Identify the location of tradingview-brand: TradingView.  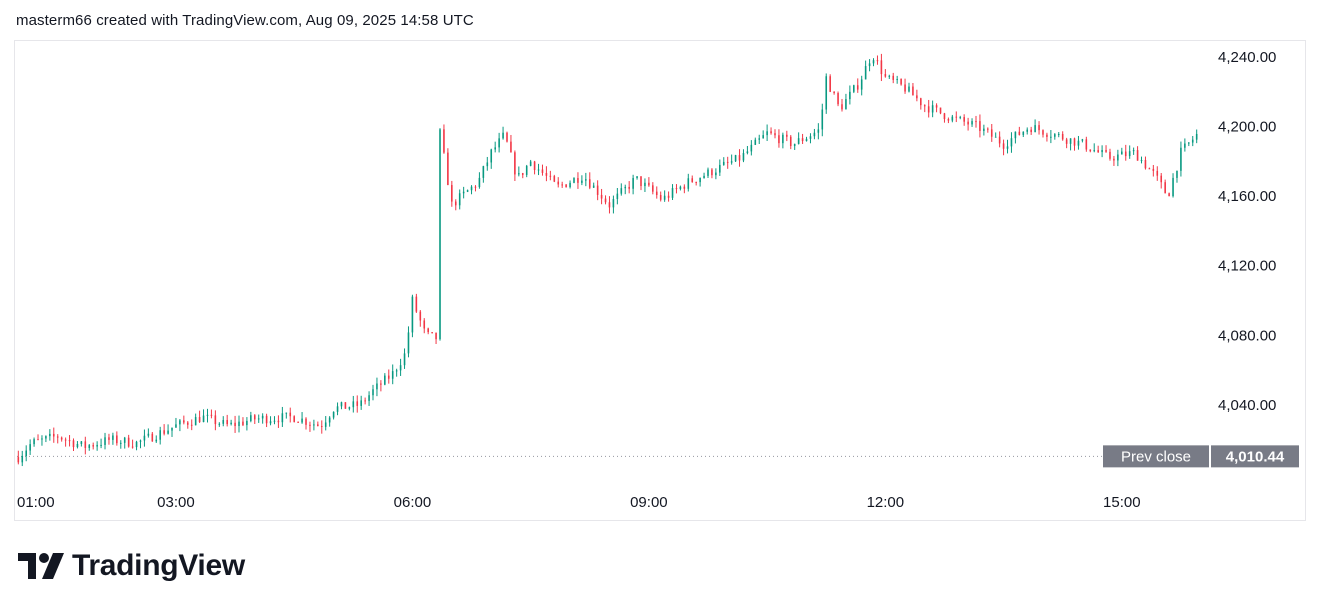
(131, 566).